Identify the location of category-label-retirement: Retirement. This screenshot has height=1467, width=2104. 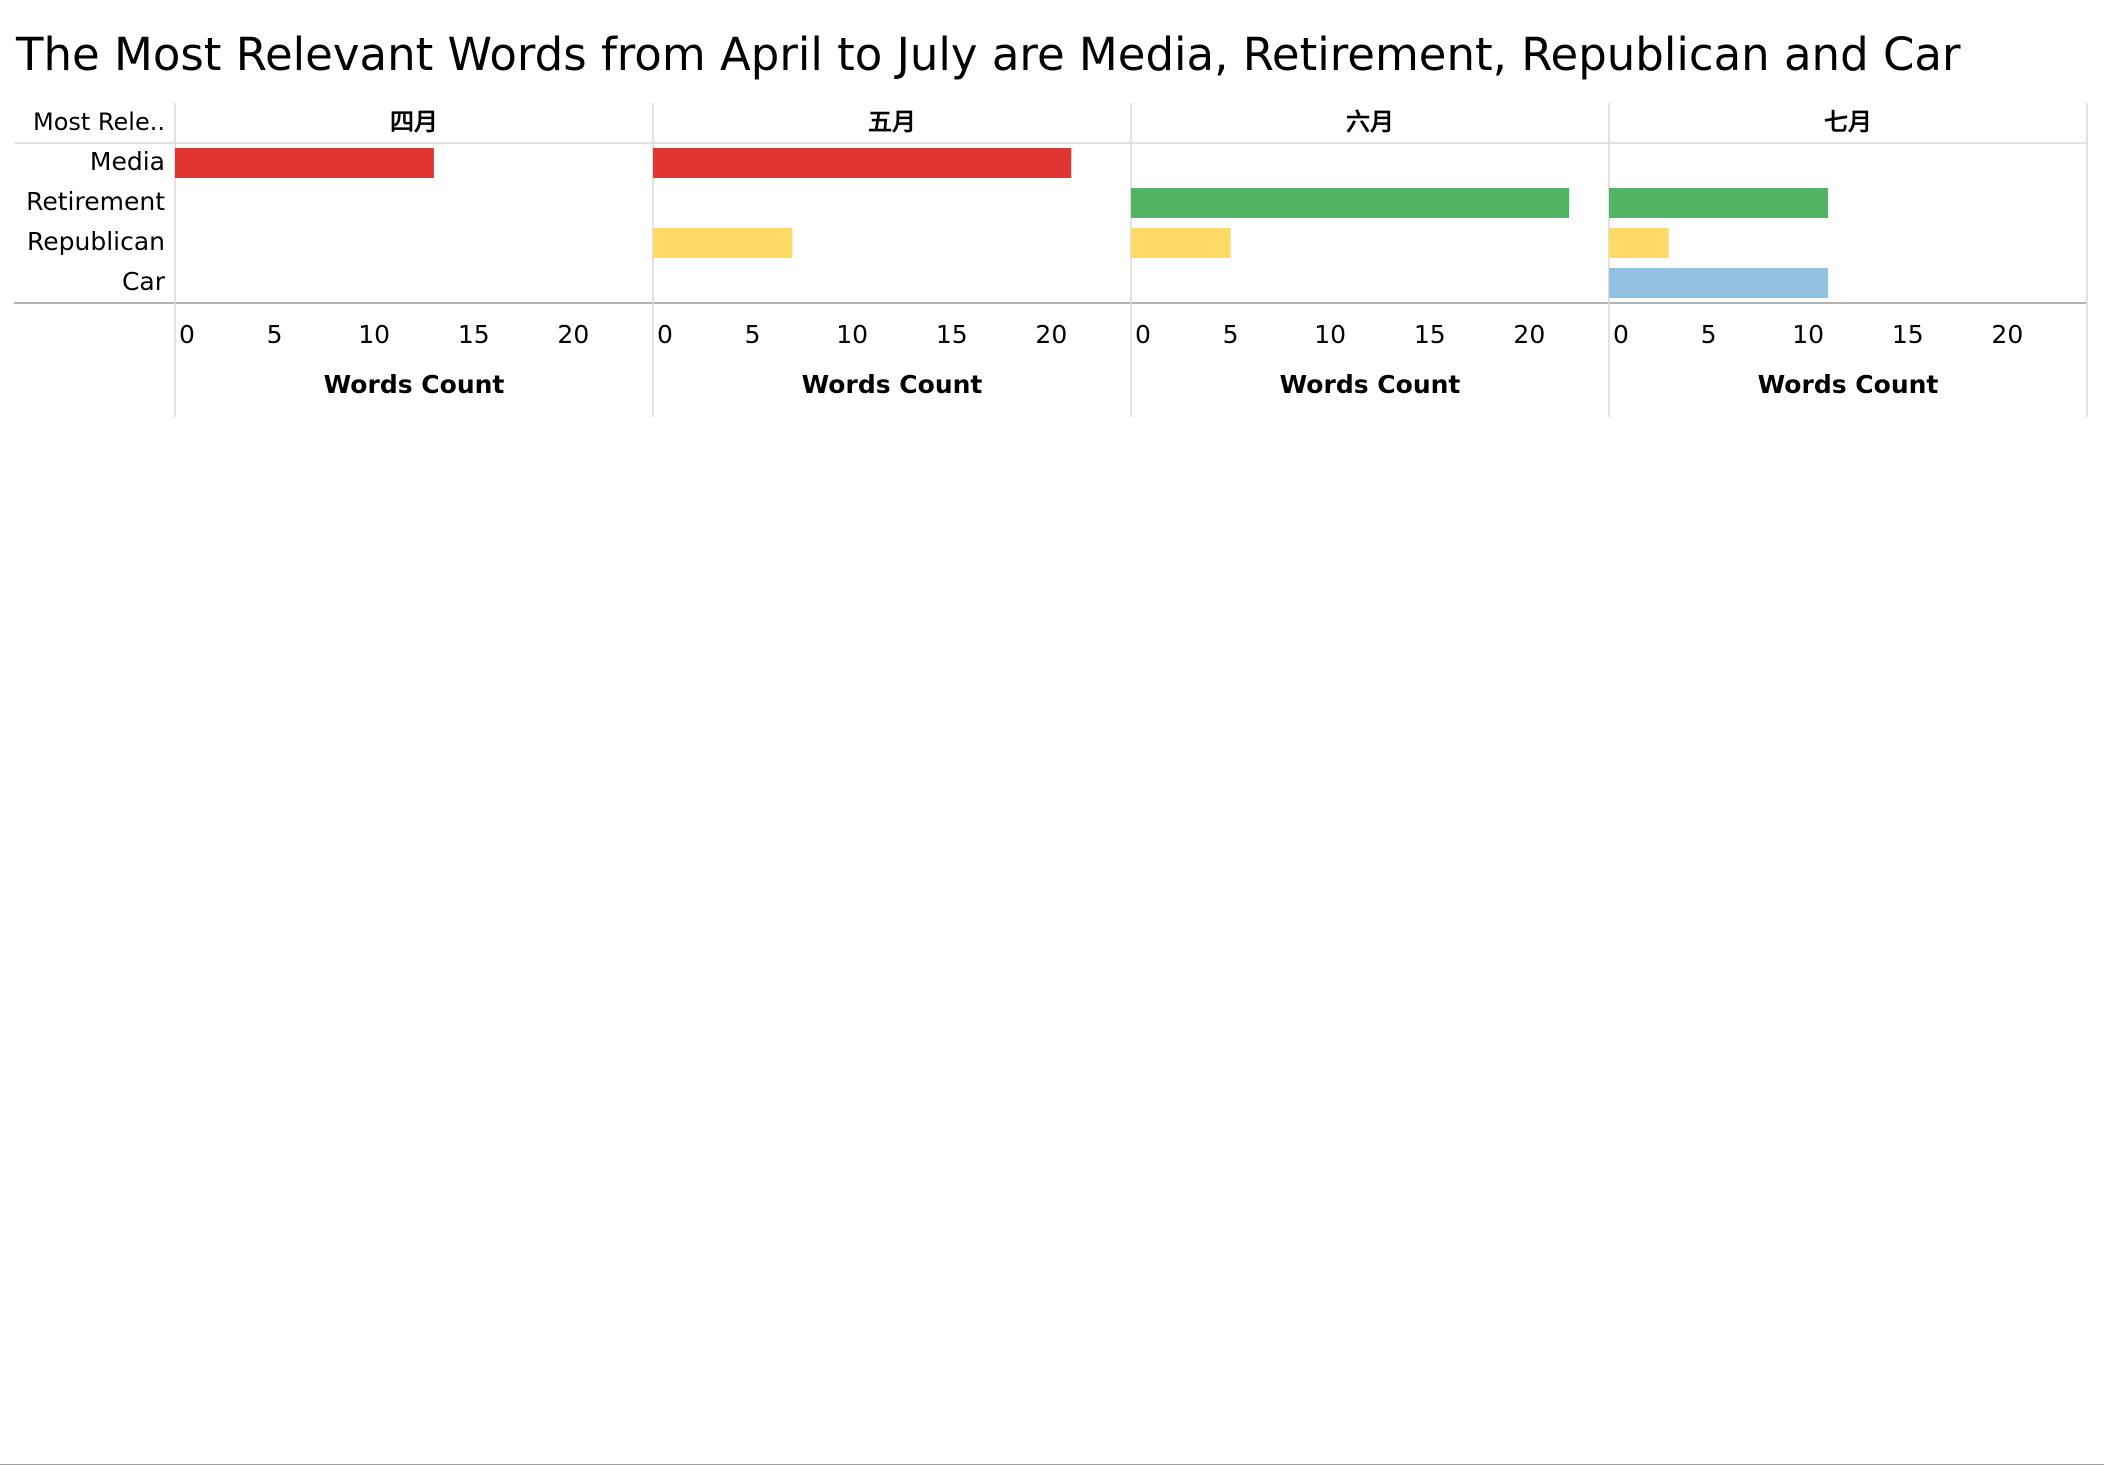
(95, 201).